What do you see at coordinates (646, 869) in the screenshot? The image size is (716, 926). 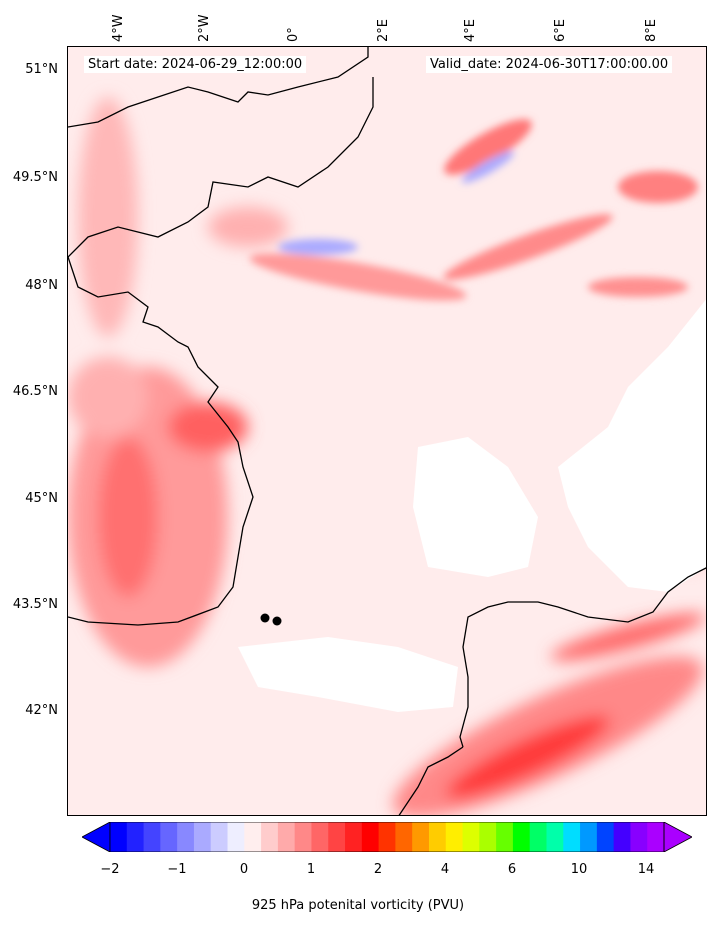 I see `colorbar-tick-label: 14` at bounding box center [646, 869].